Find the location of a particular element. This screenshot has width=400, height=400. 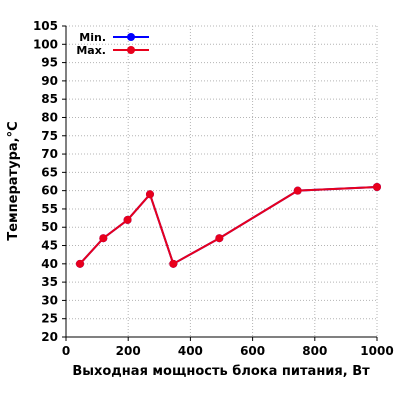

x-tick-label: 800 is located at coordinates (314, 351).